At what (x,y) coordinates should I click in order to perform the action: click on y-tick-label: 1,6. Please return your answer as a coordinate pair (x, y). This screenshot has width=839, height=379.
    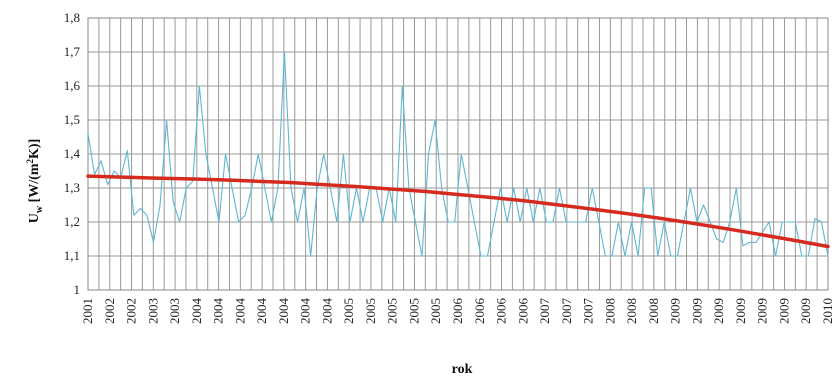
    Looking at the image, I should click on (72, 85).